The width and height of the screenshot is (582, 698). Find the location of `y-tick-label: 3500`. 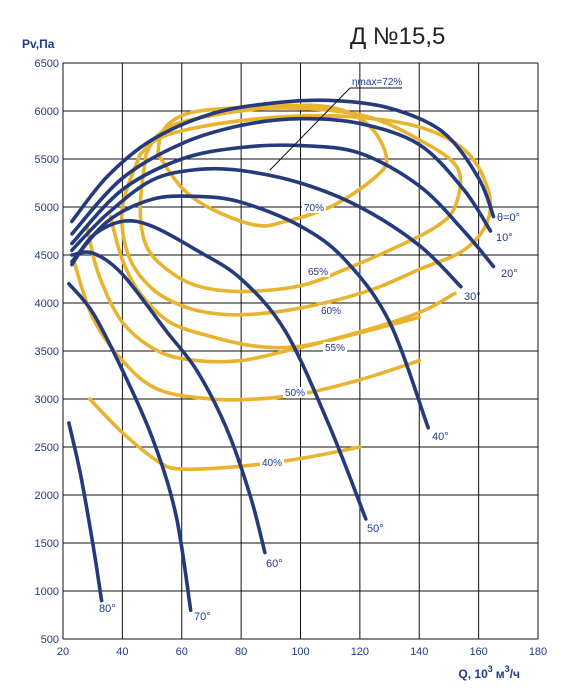

y-tick-label: 3500 is located at coordinates (47, 352).